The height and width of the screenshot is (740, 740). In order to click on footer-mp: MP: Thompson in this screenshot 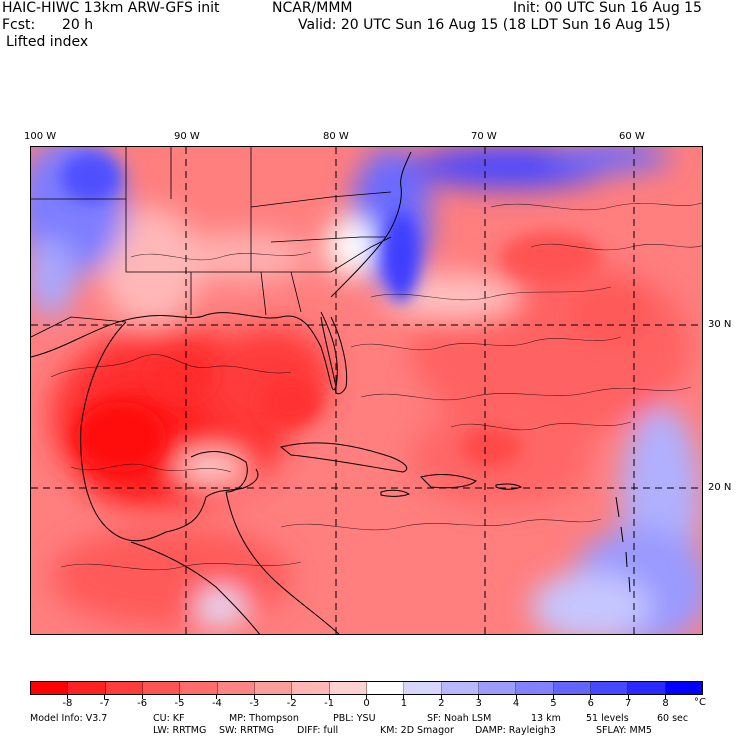, I will do `click(264, 718)`.